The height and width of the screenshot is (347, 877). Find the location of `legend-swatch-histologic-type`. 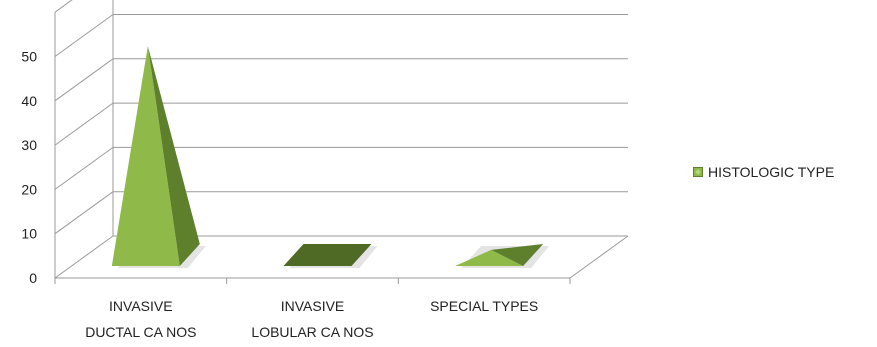

legend-swatch-histologic-type is located at coordinates (698, 172).